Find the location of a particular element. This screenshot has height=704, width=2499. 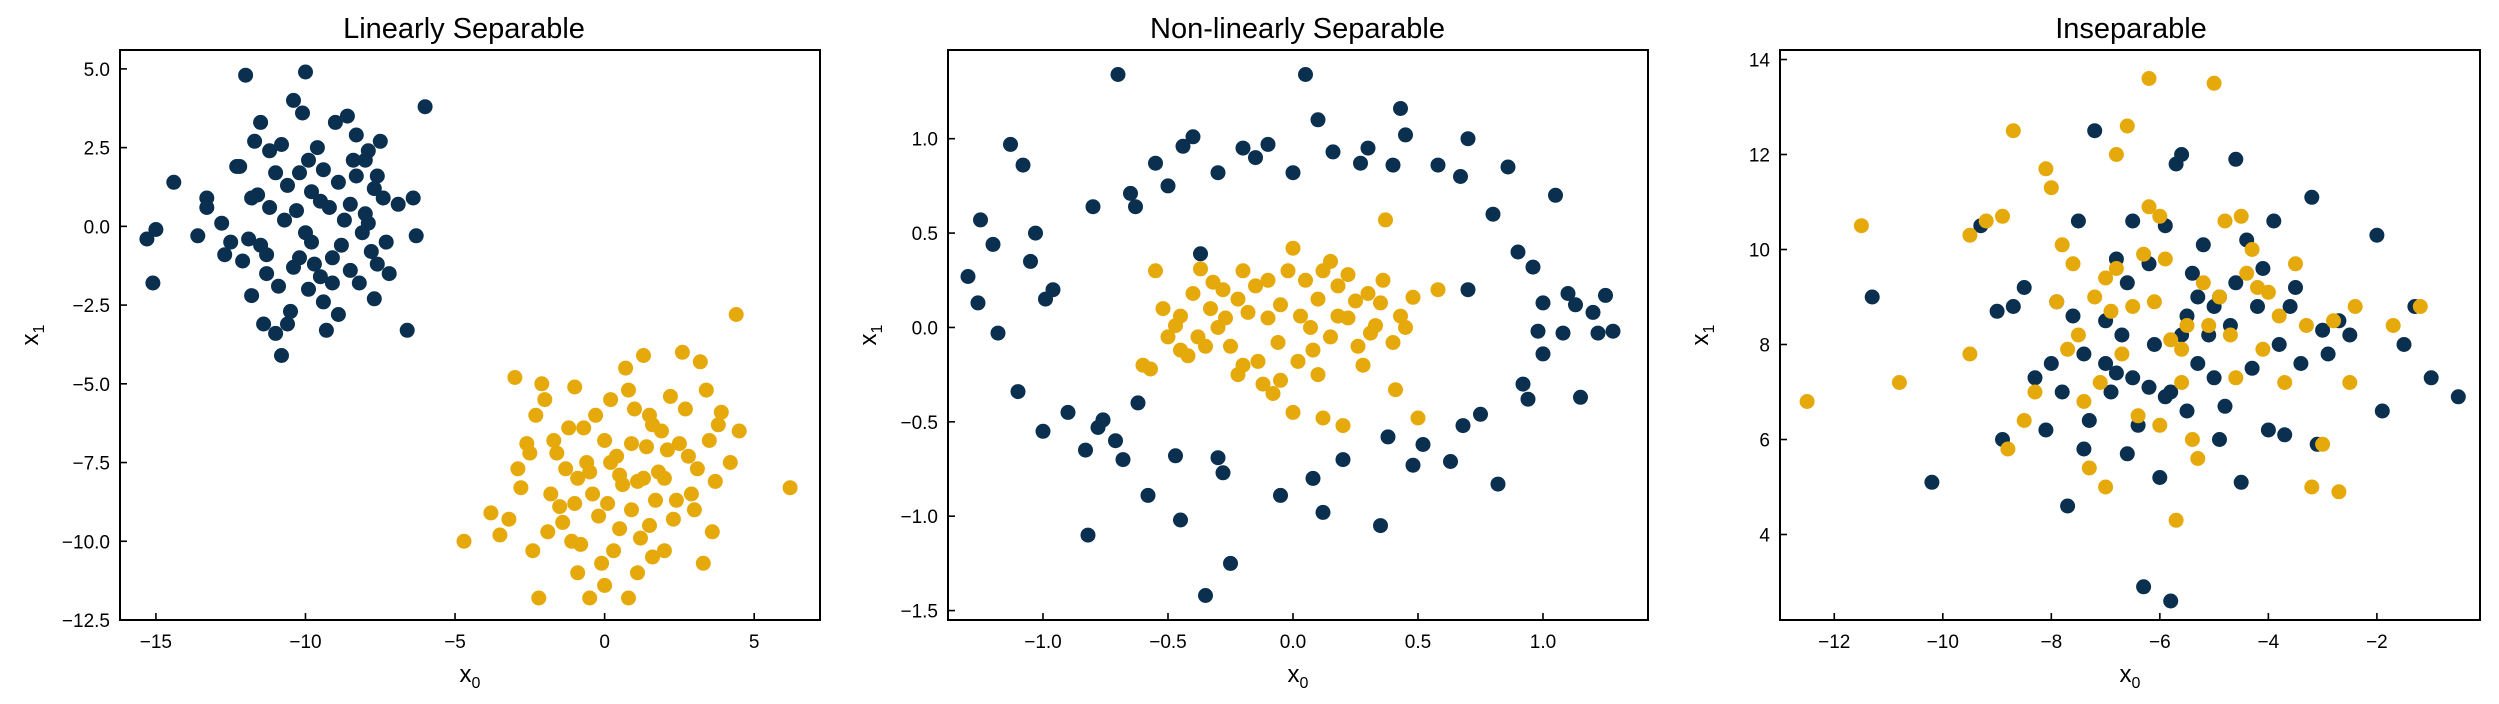

y-tick-label: 8 is located at coordinates (1764, 346).